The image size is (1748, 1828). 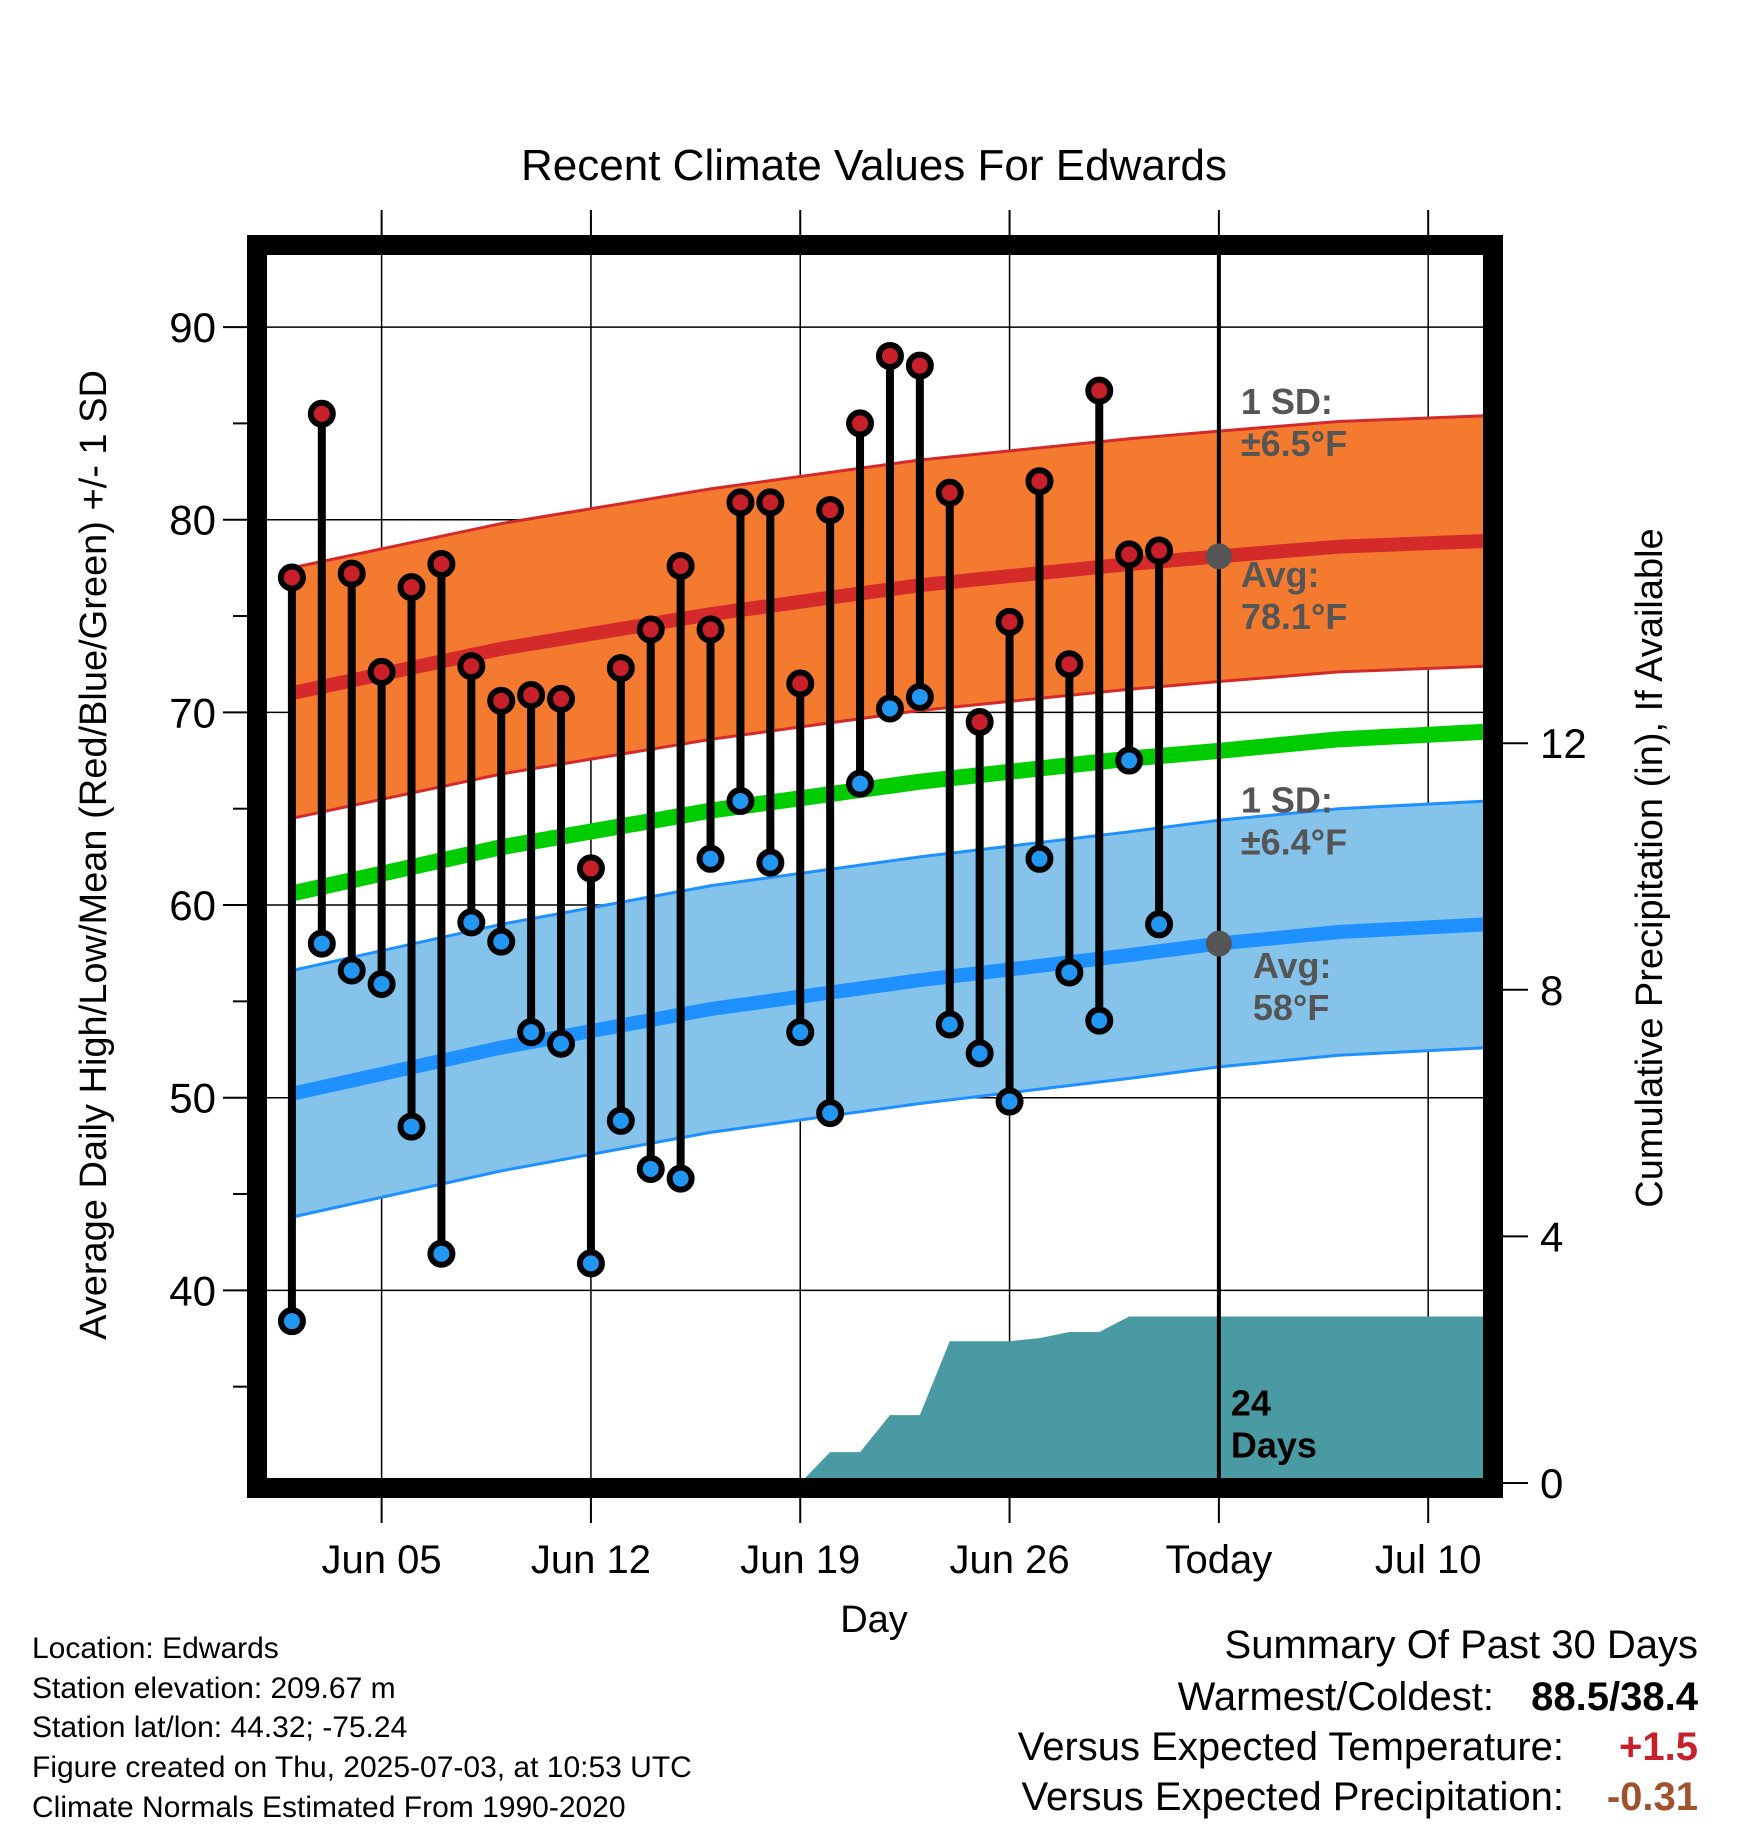 What do you see at coordinates (192, 1098) in the screenshot?
I see `y-tick-label: 50` at bounding box center [192, 1098].